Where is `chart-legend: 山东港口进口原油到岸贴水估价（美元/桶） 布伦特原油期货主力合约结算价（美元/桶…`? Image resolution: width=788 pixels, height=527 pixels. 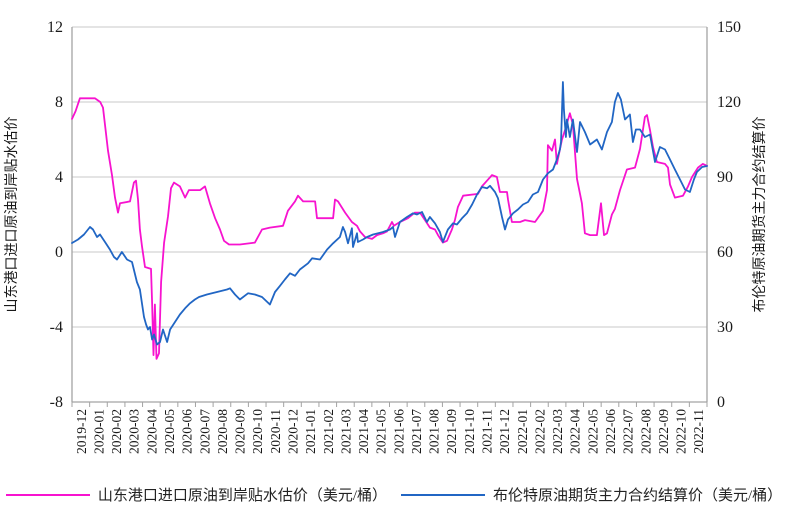 chart-legend: 山东港口进口原油到岸贴水估价（美元/桶） 布伦特原油期货主力合约结算价（美元/桶… is located at coordinates (394, 494).